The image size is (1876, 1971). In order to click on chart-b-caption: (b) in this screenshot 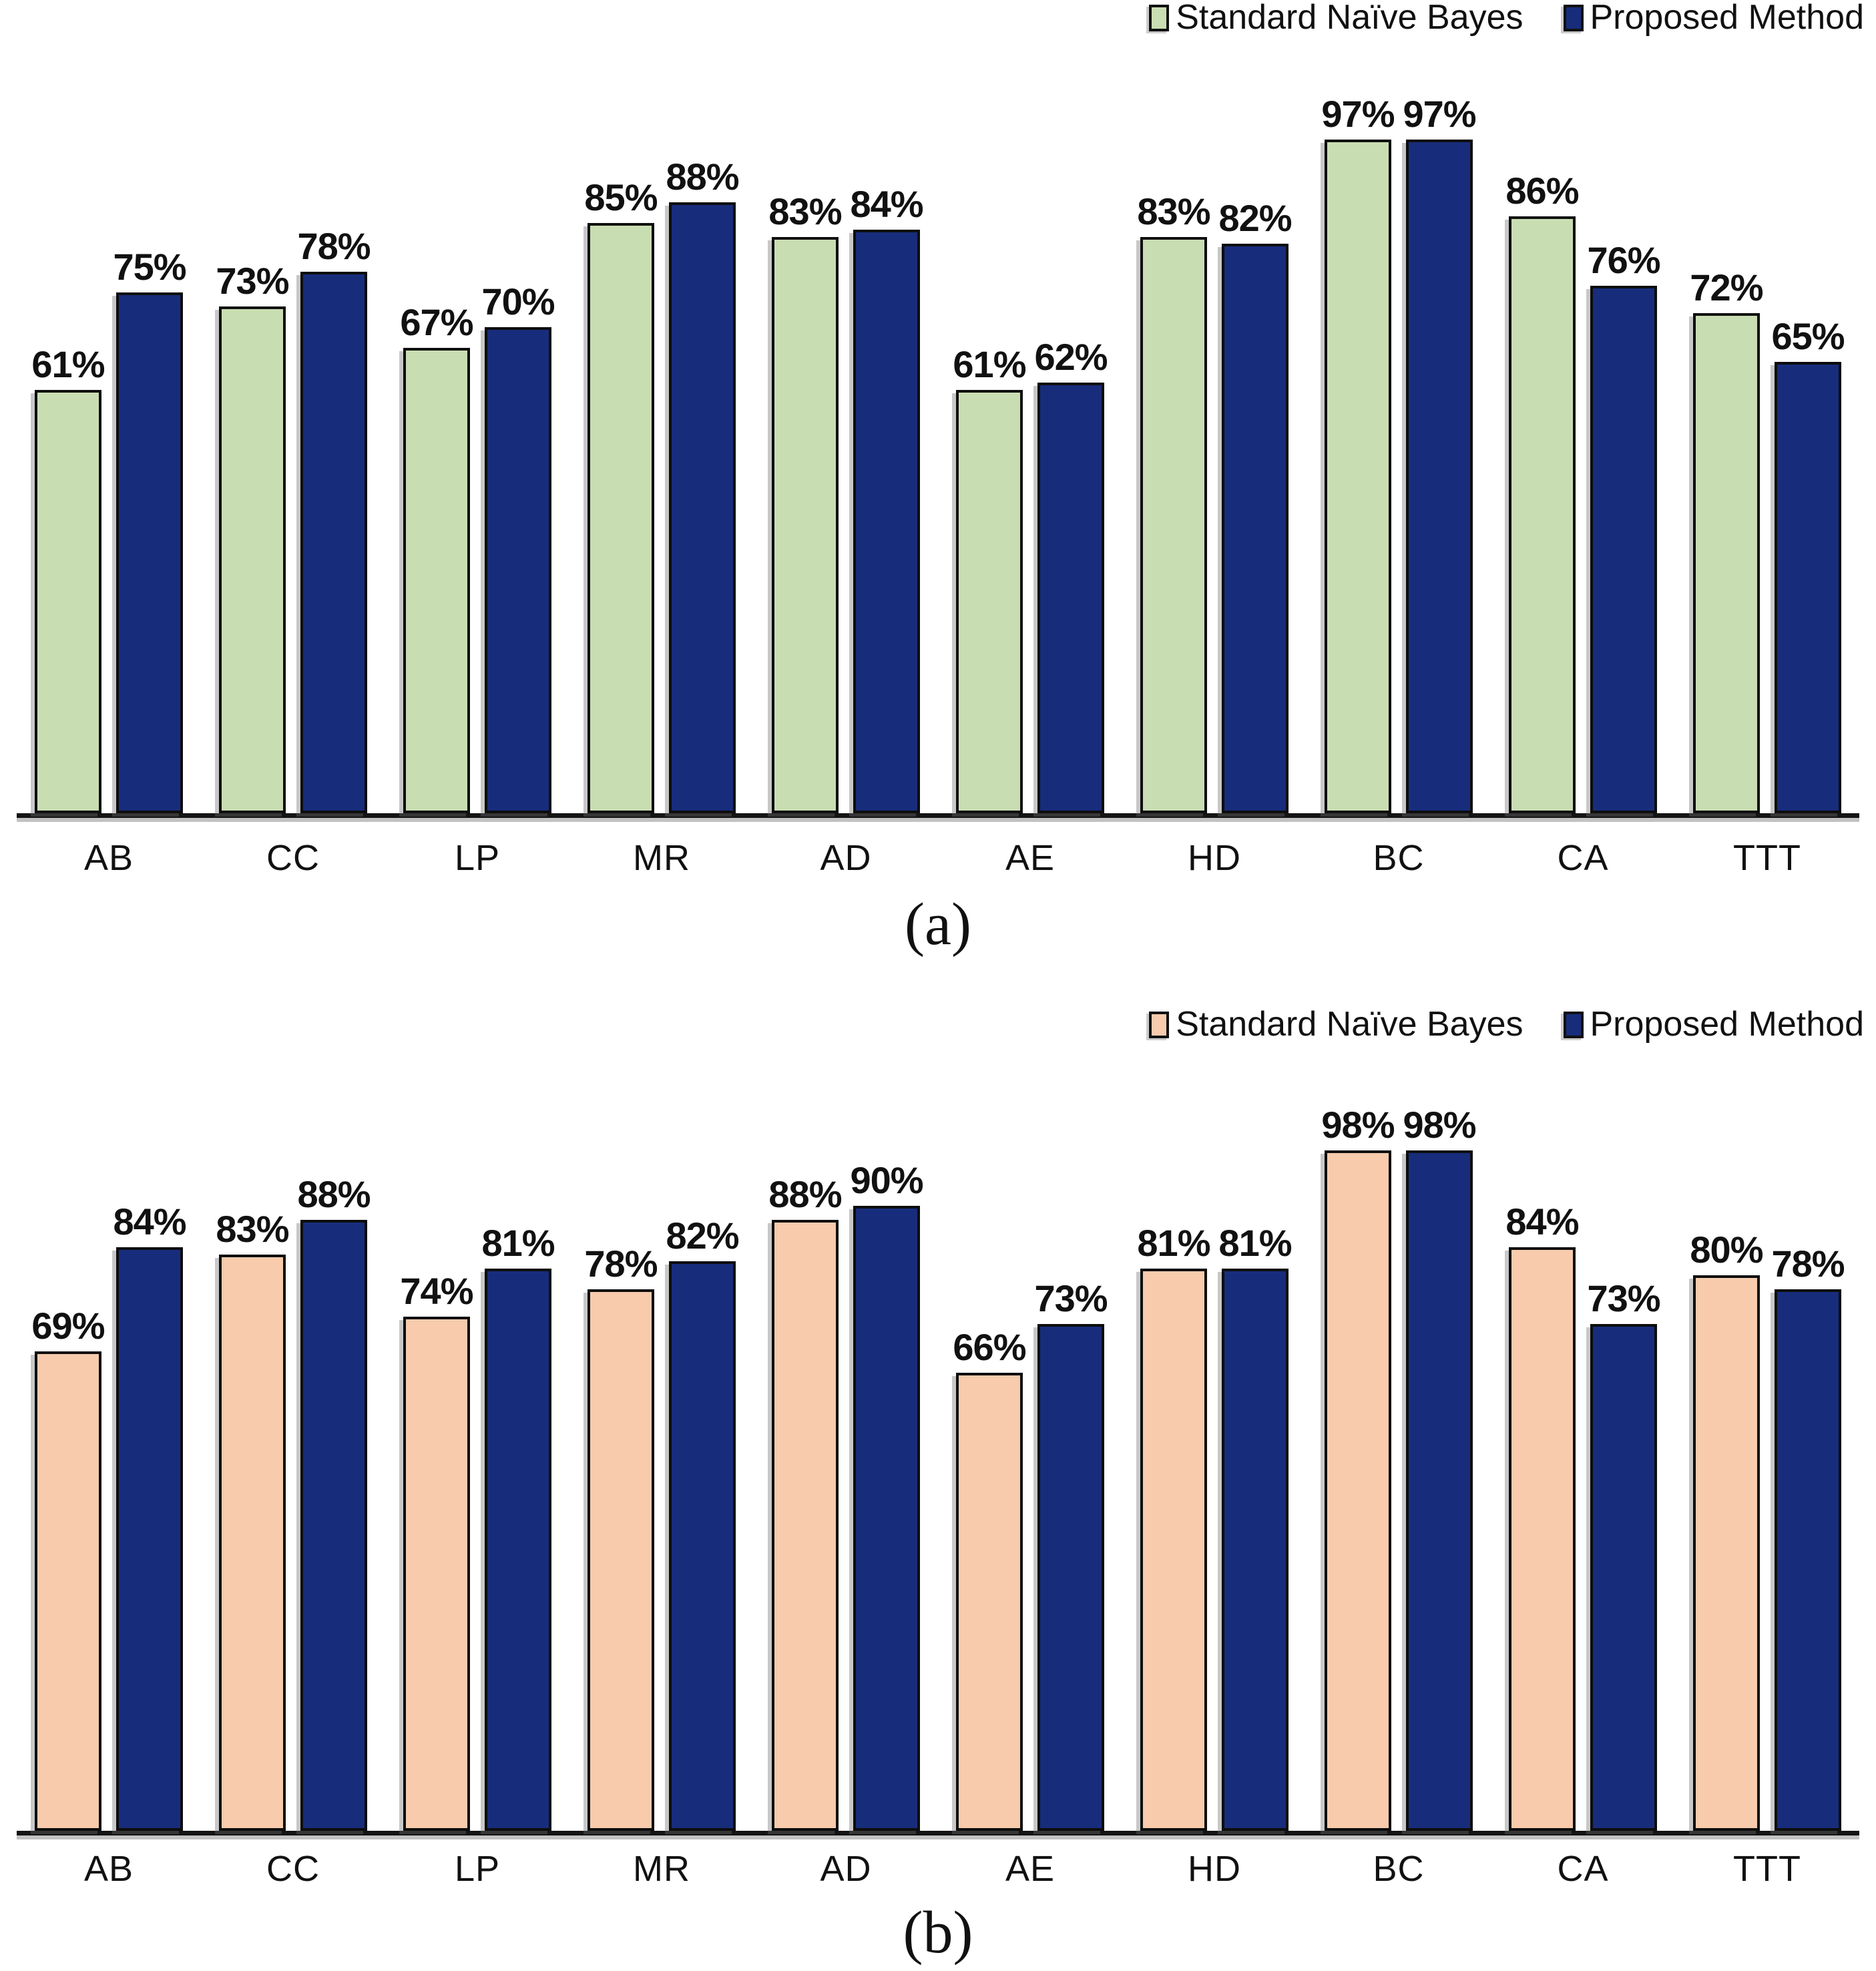, I will do `click(938, 1933)`.